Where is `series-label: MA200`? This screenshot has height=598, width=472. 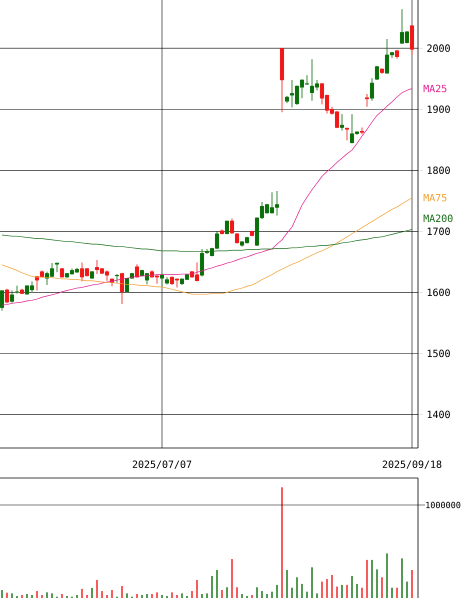
series-label: MA200 is located at coordinates (438, 218).